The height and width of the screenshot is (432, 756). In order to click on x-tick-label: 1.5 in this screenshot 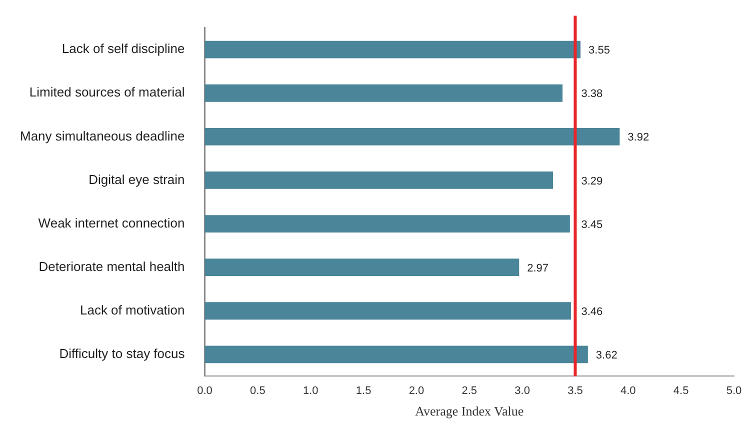, I will do `click(364, 390)`.